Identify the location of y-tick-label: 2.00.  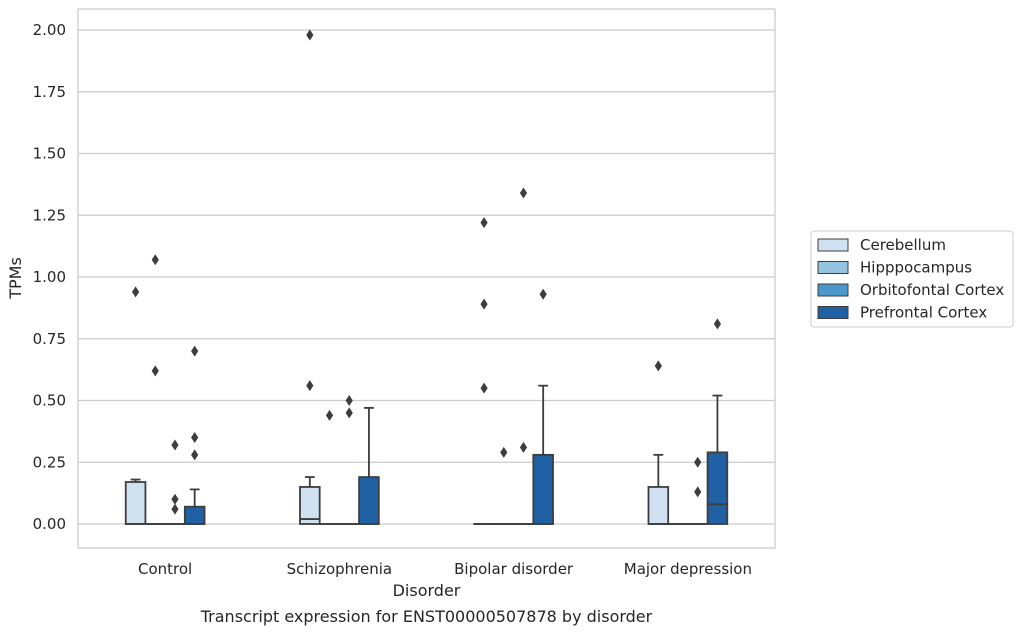
(49, 30).